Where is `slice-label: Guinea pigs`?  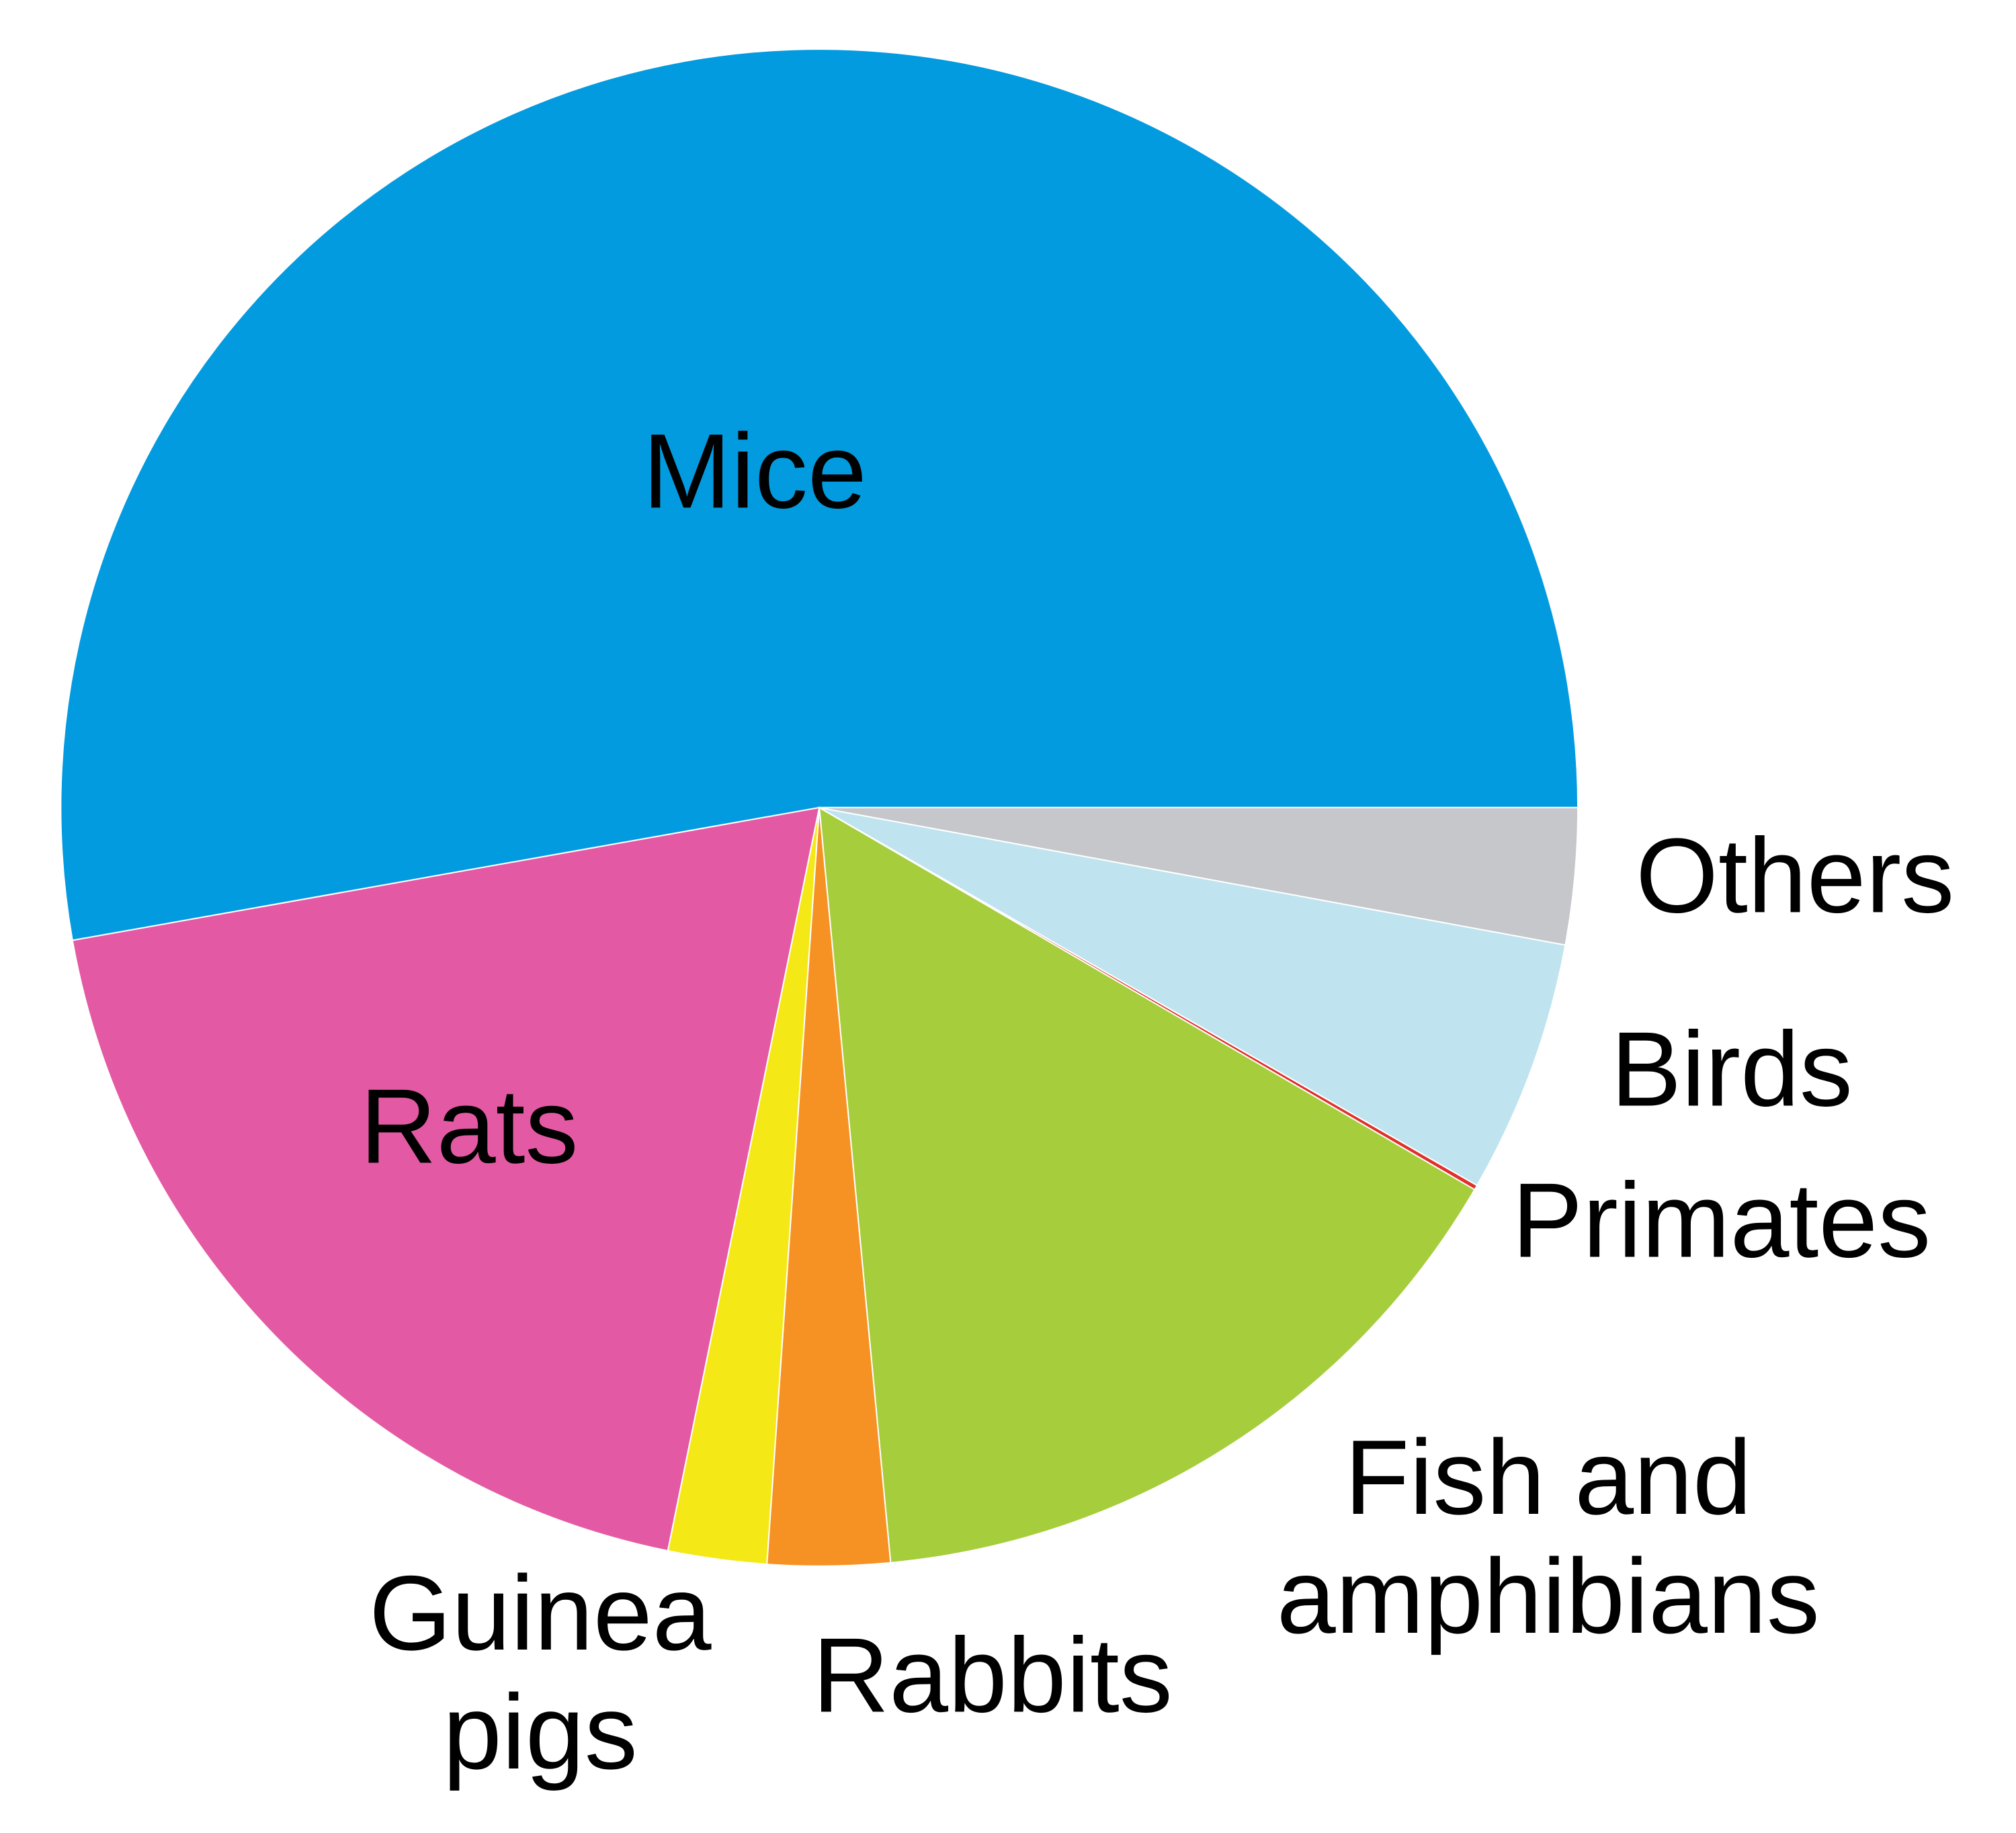
slice-label: Guinea pigs is located at coordinates (541, 1673).